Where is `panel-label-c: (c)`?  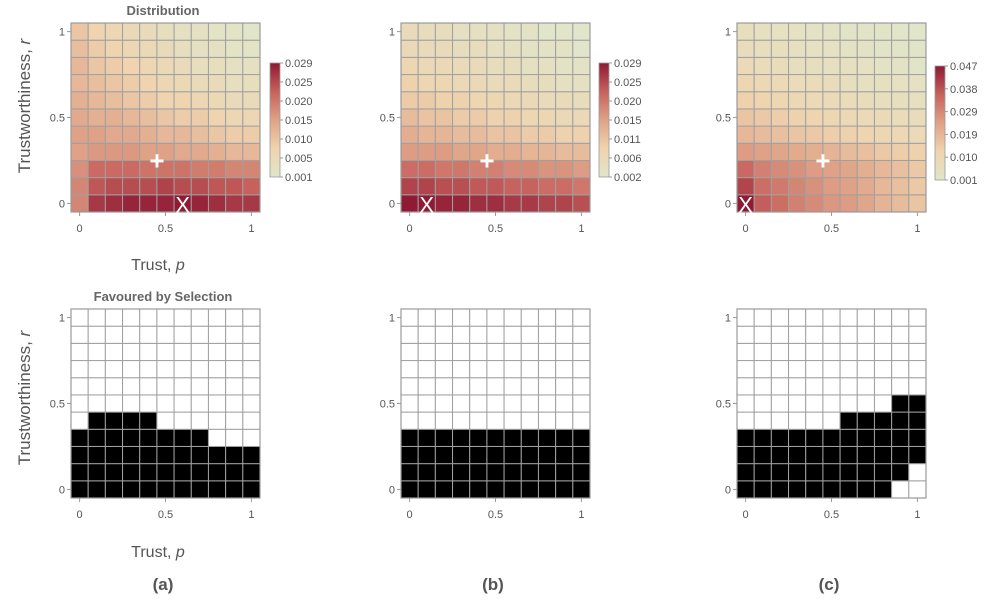 panel-label-c: (c) is located at coordinates (829, 584).